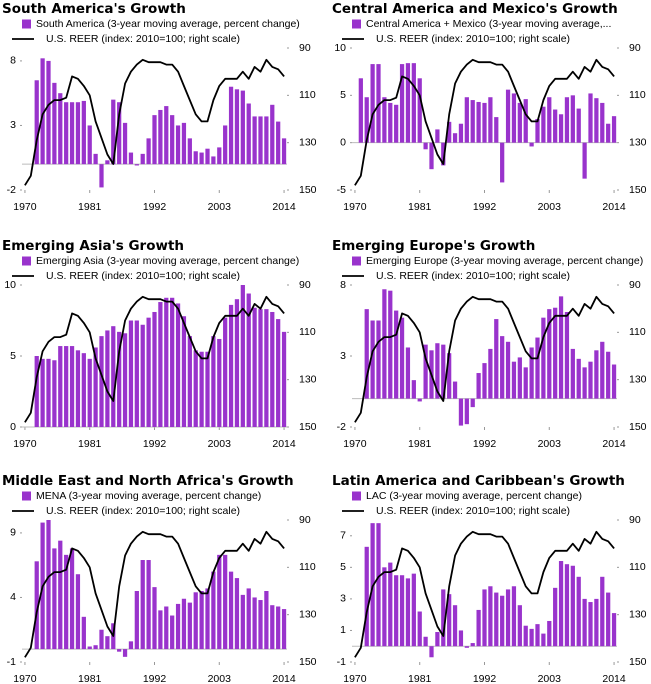  Describe the element at coordinates (343, 536) in the screenshot. I see `y-tick-label: 7` at that location.